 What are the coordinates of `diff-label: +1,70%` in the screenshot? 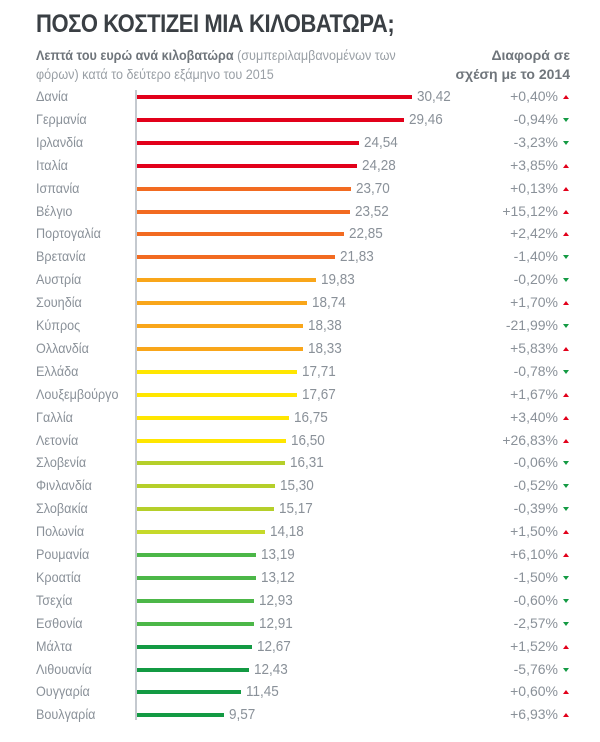 It's located at (534, 302).